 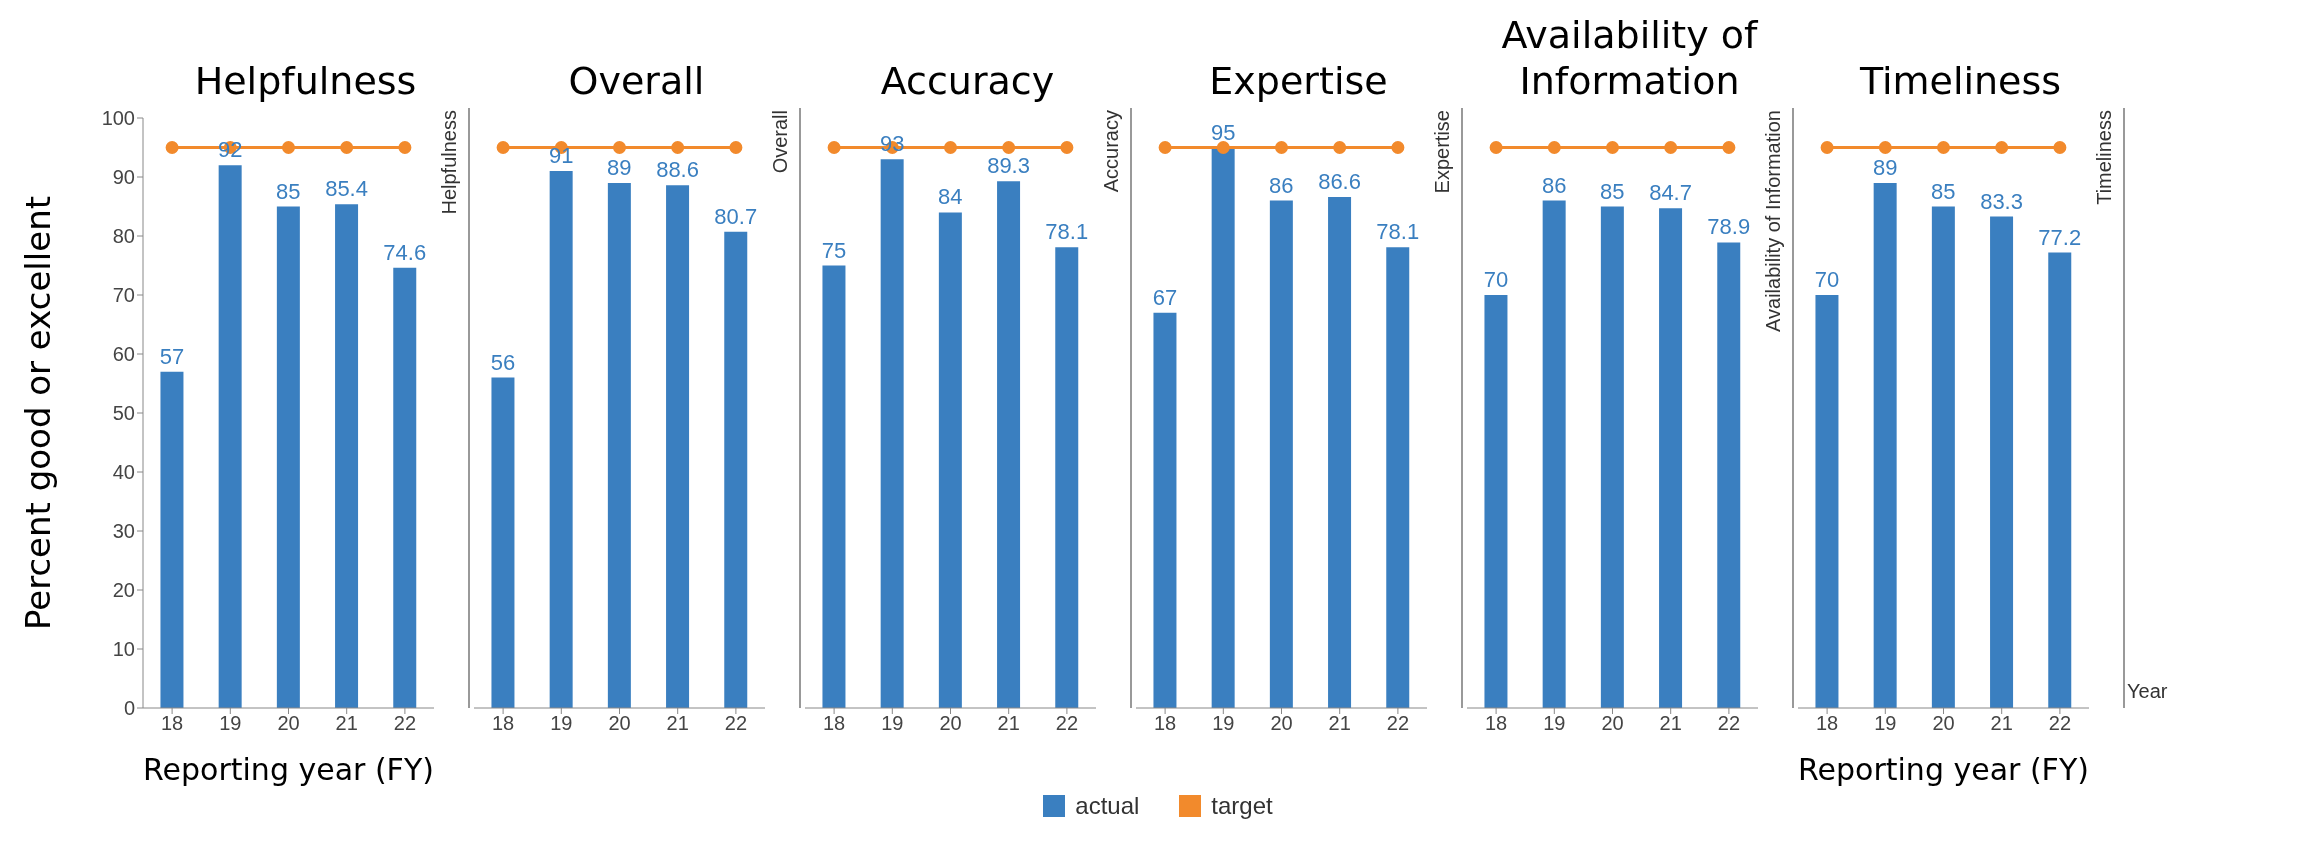 I want to click on y-tick-label: 20, so click(x=123, y=590).